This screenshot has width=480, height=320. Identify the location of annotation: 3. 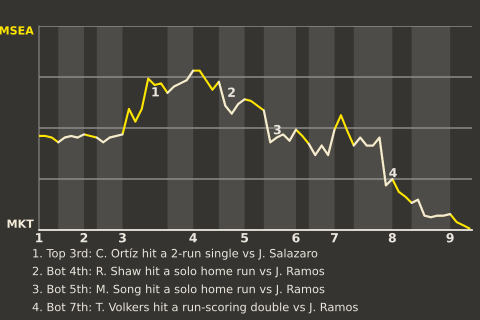
(277, 129).